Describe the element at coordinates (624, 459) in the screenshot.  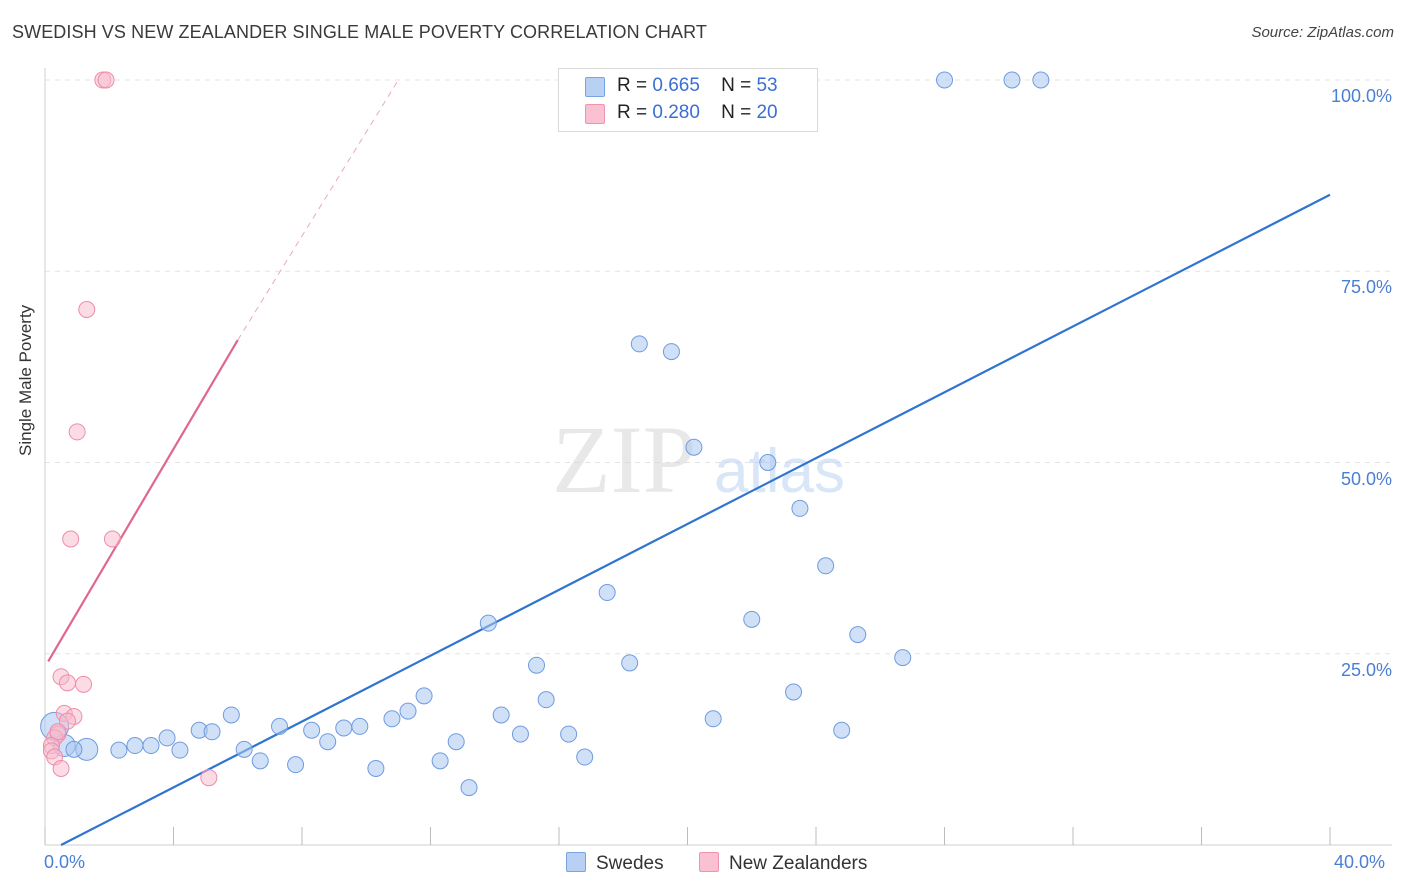
I see `watermark-zip: ZIP` at that location.